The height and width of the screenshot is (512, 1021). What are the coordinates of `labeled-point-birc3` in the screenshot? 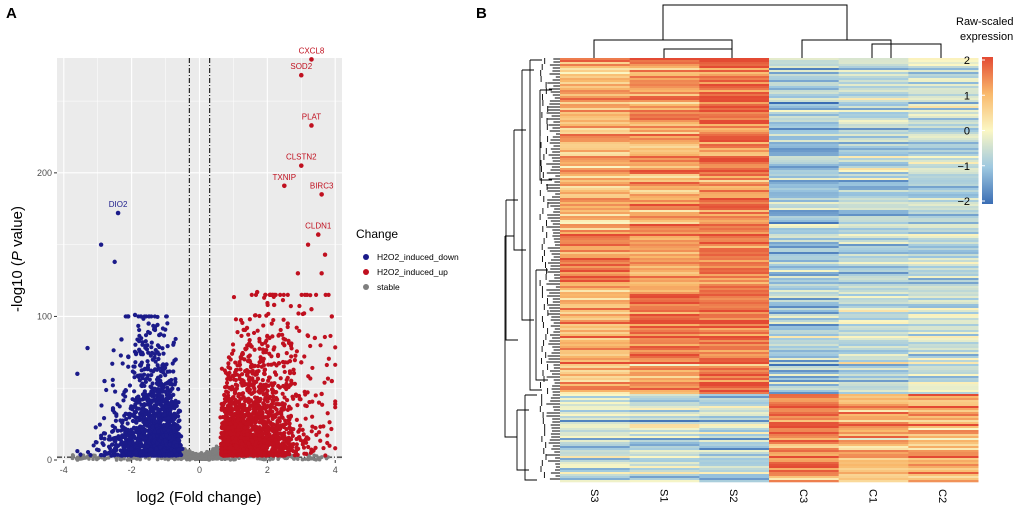 It's located at (321, 194).